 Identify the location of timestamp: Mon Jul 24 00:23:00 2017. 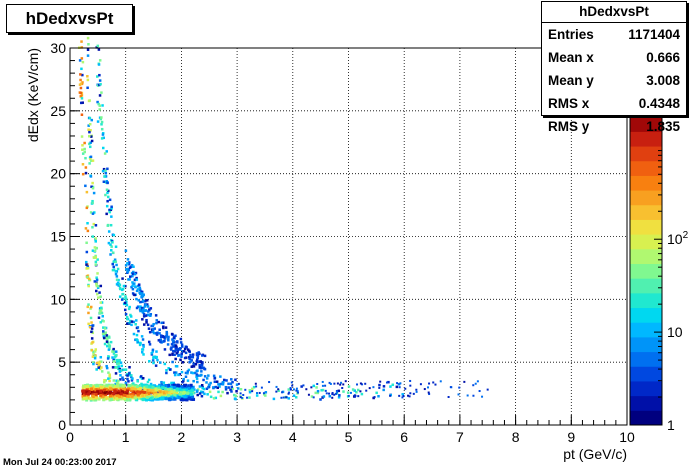
(60, 462).